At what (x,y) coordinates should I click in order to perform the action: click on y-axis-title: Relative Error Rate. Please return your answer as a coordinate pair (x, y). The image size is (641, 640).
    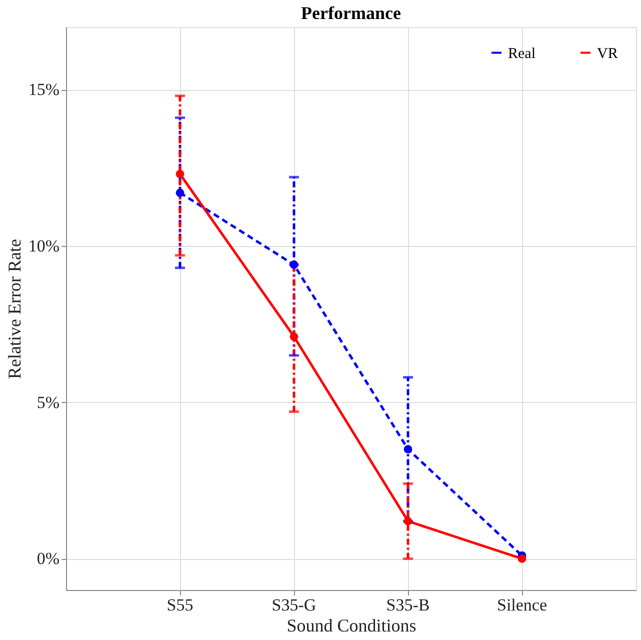
    Looking at the image, I should click on (14, 309).